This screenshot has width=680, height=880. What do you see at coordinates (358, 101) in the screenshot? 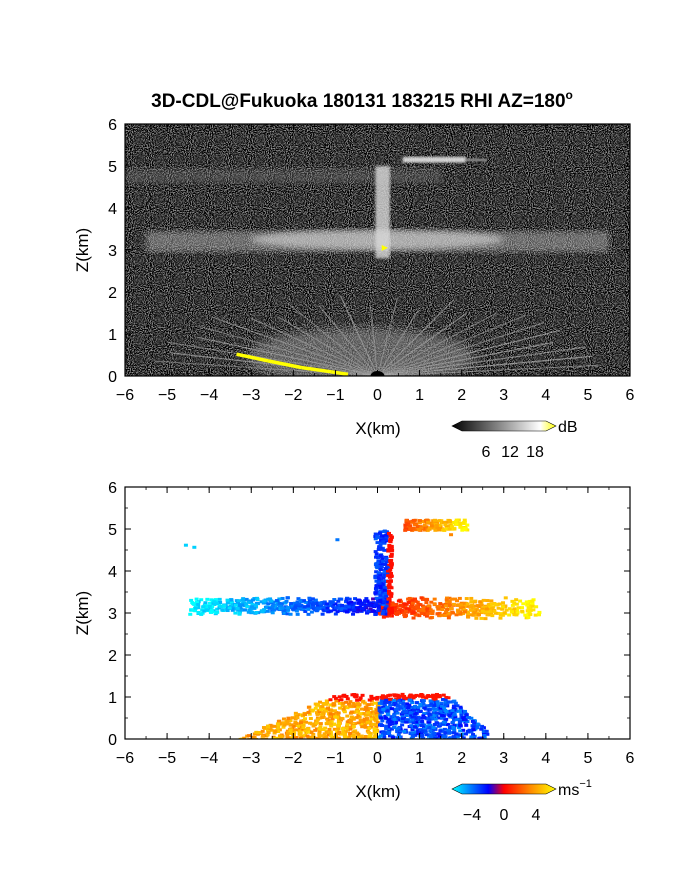
I see `chart-title-text: 3D-CDL@Fukuoka 180131 183215 RHI AZ=180` at bounding box center [358, 101].